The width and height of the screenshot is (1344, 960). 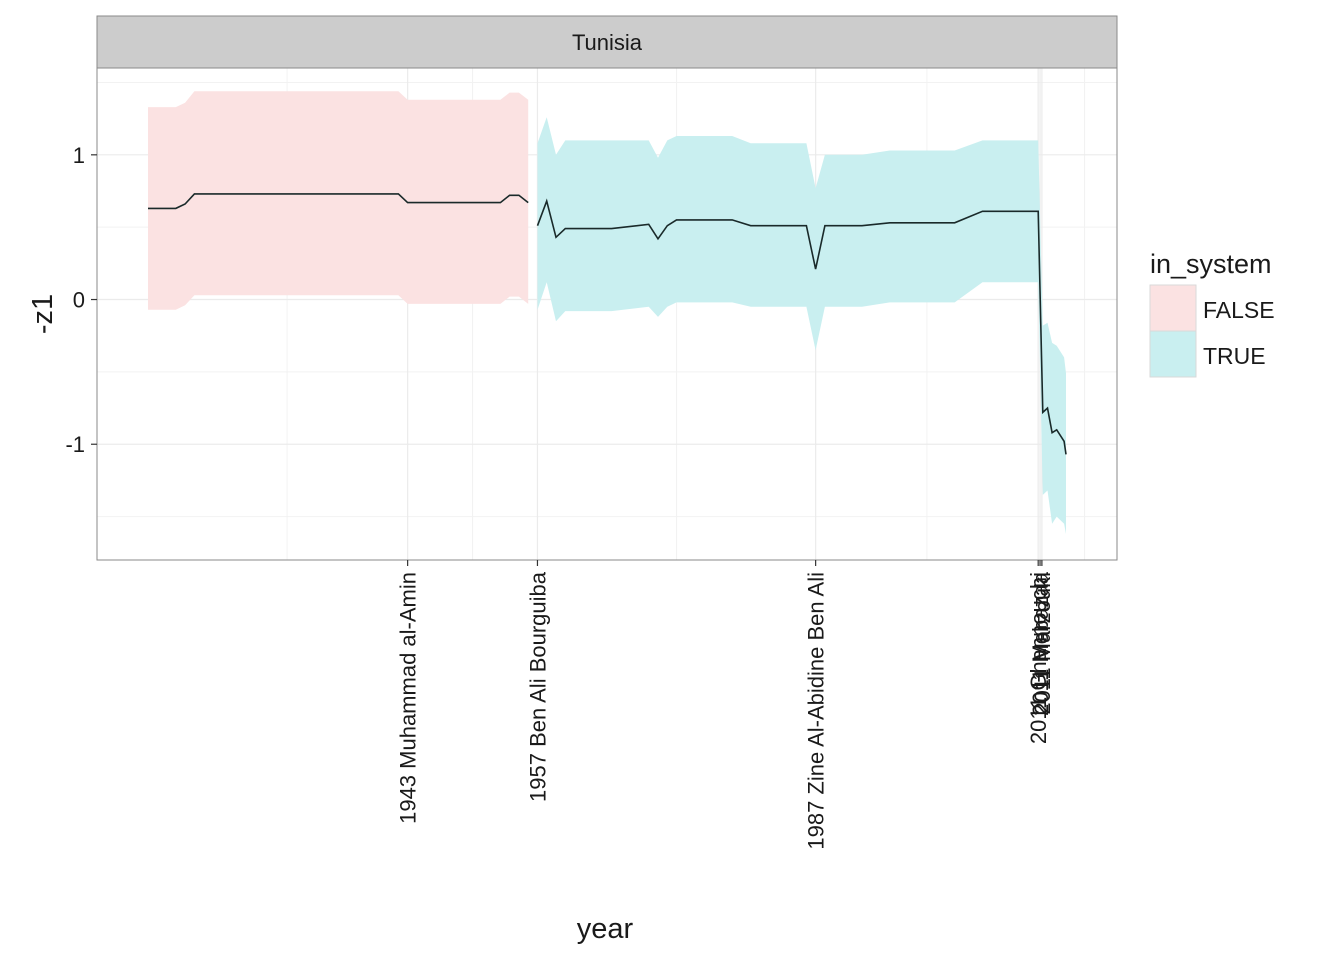 I want to click on legend-key-false, so click(x=1173, y=308).